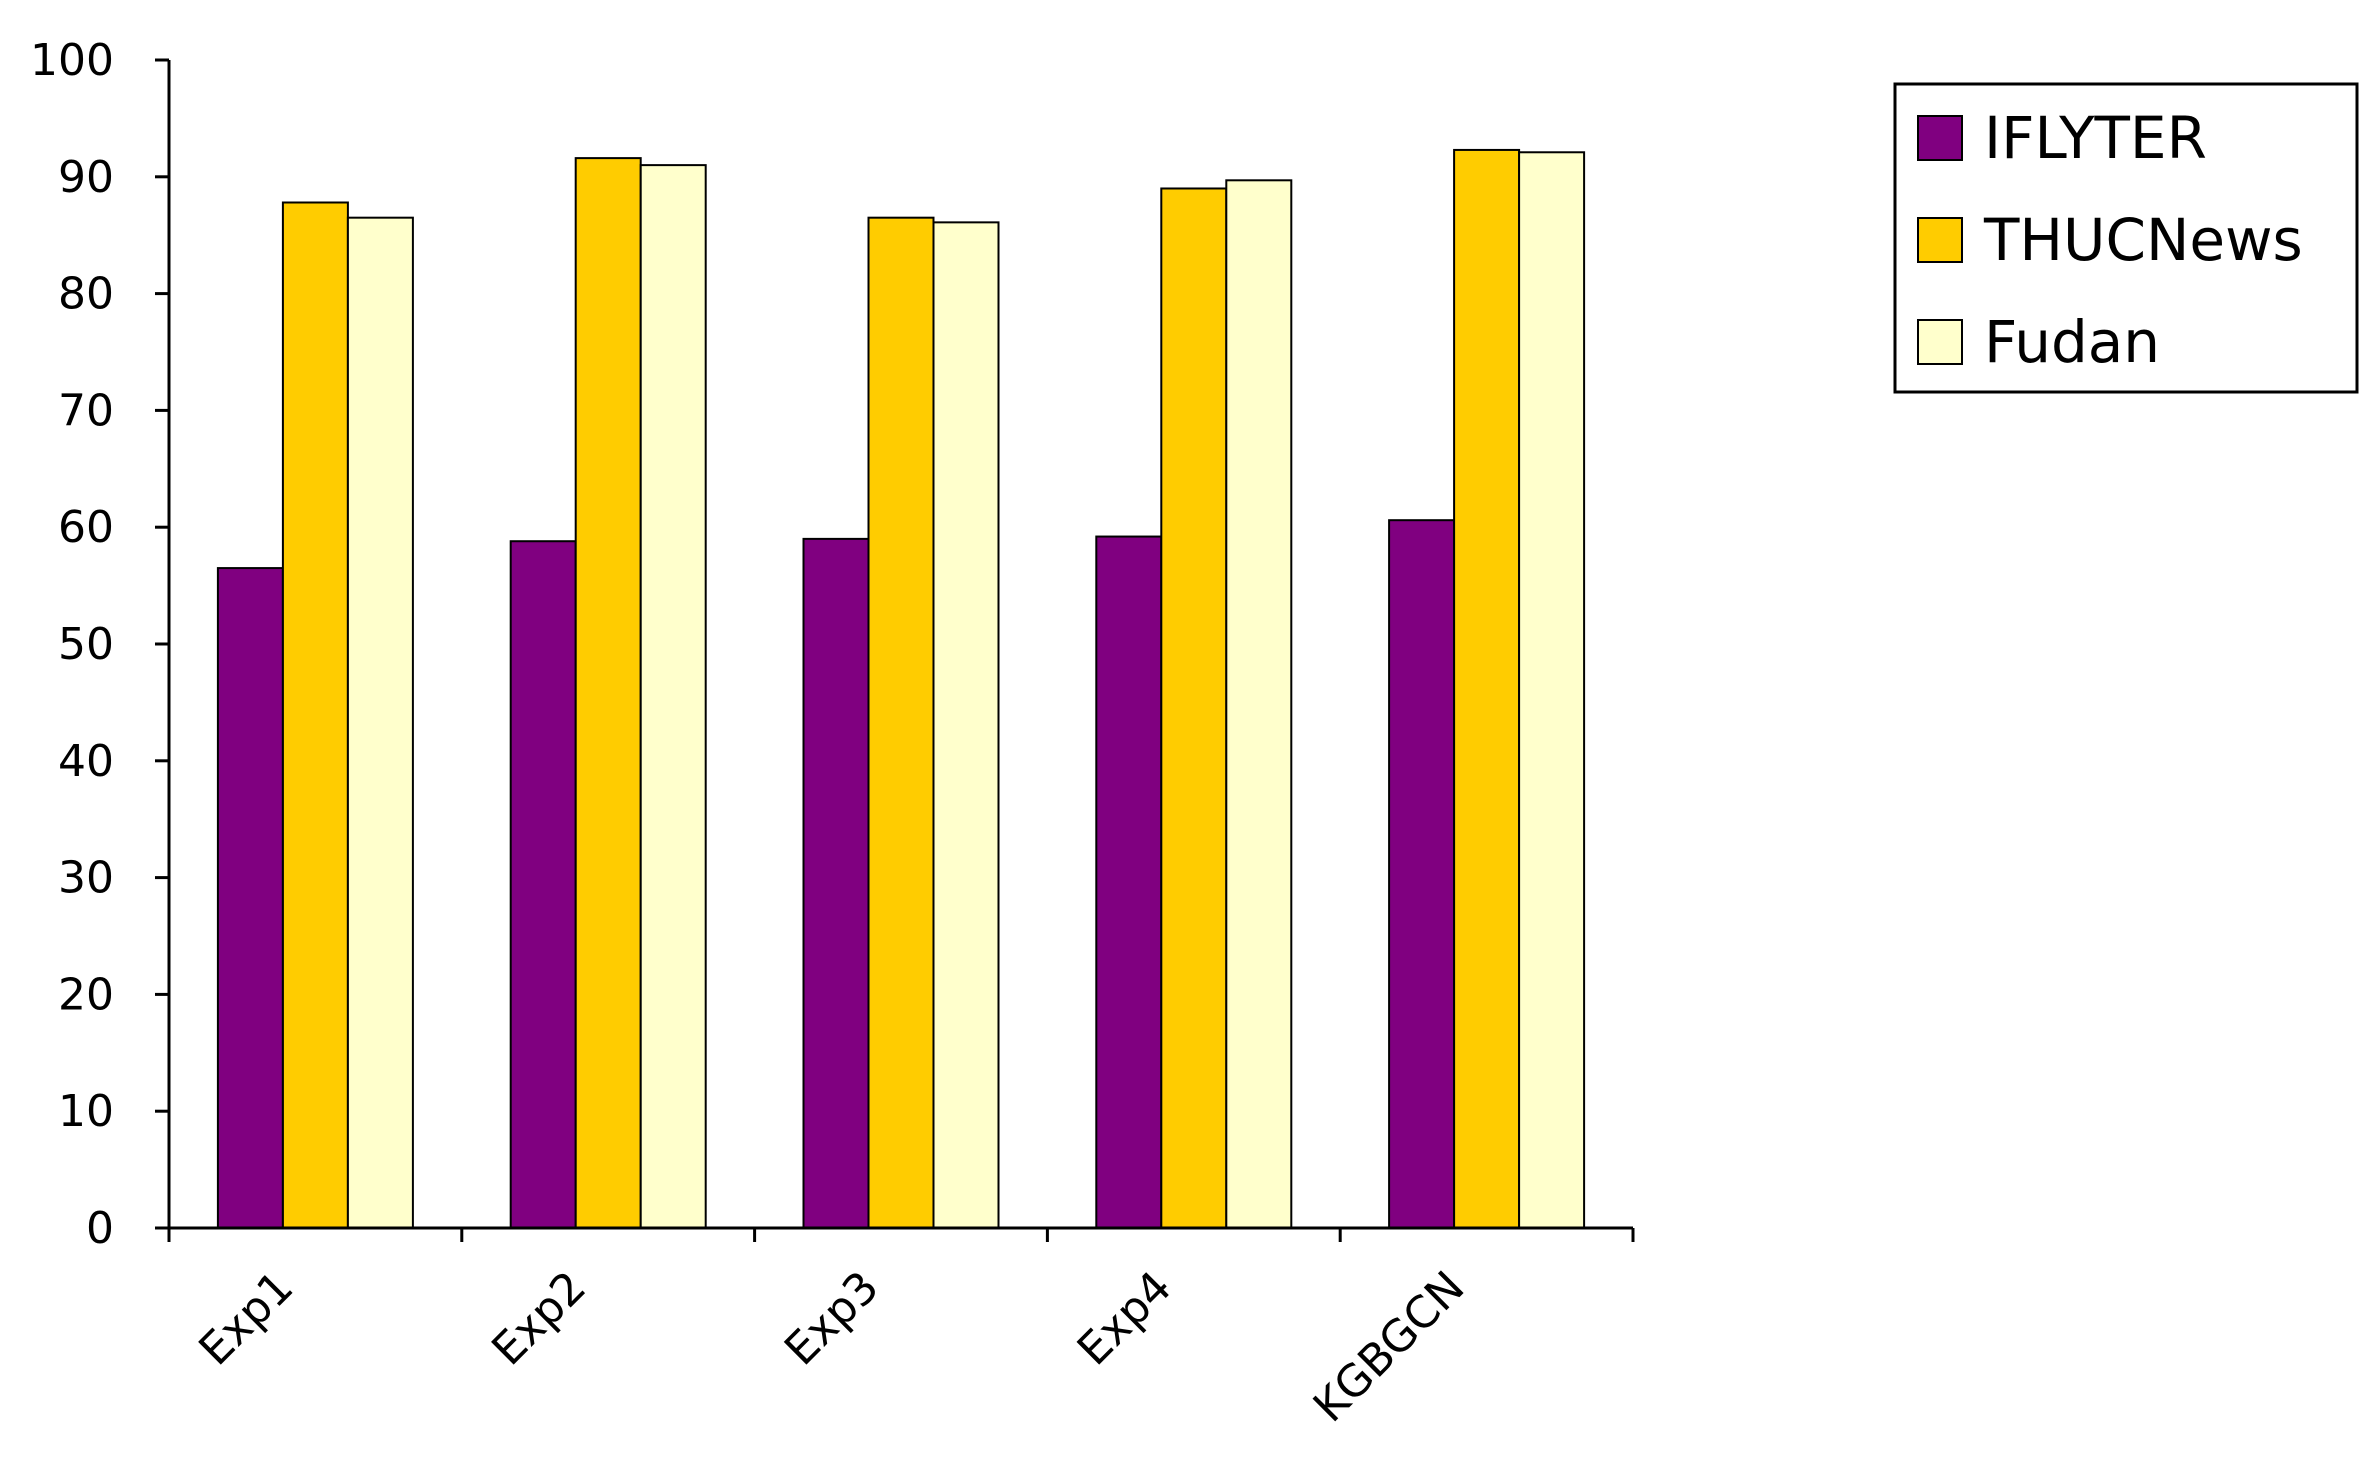  What do you see at coordinates (1940, 138) in the screenshot?
I see `legend-swatch-iflyter` at bounding box center [1940, 138].